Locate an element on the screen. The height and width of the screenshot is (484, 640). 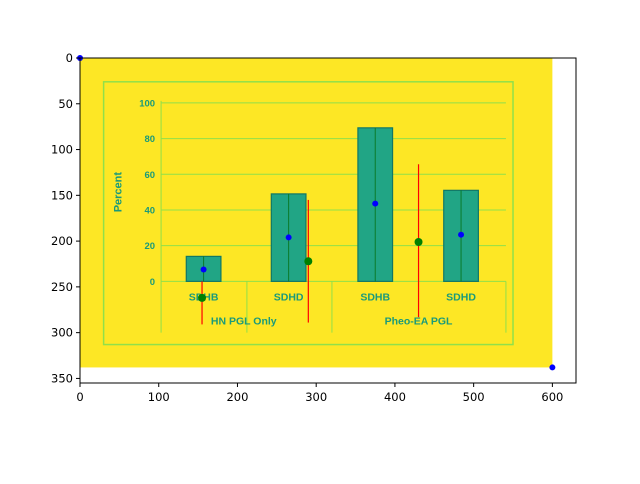
x-tick-label: 200 is located at coordinates (237, 397).